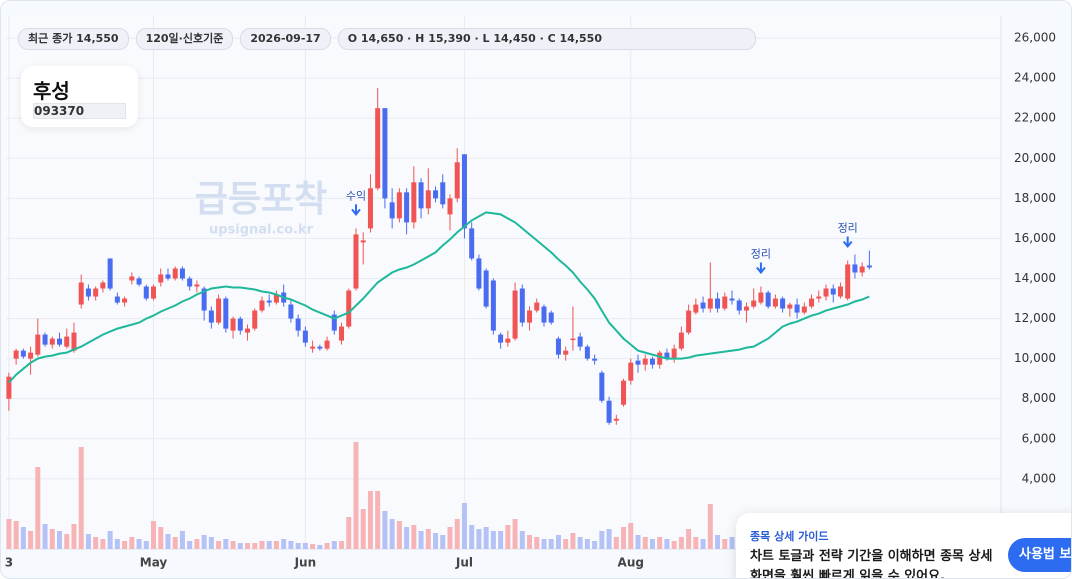 Image resolution: width=1072 pixels, height=579 pixels. What do you see at coordinates (261, 230) in the screenshot?
I see `watermark-url: upsignal.co.kr` at bounding box center [261, 230].